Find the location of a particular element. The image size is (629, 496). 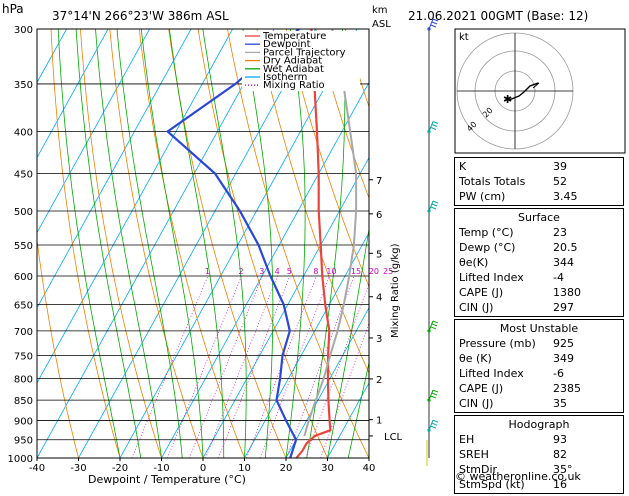

mixing-ratio-label: 3 is located at coordinates (261, 271).